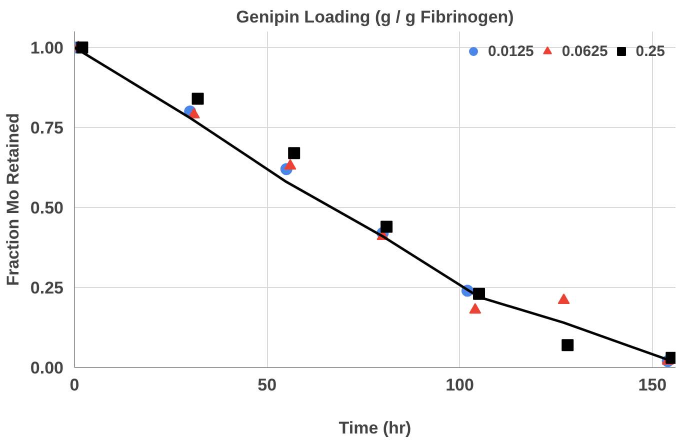 This screenshot has height=445, width=687. I want to click on x-tick-label: 150, so click(652, 385).